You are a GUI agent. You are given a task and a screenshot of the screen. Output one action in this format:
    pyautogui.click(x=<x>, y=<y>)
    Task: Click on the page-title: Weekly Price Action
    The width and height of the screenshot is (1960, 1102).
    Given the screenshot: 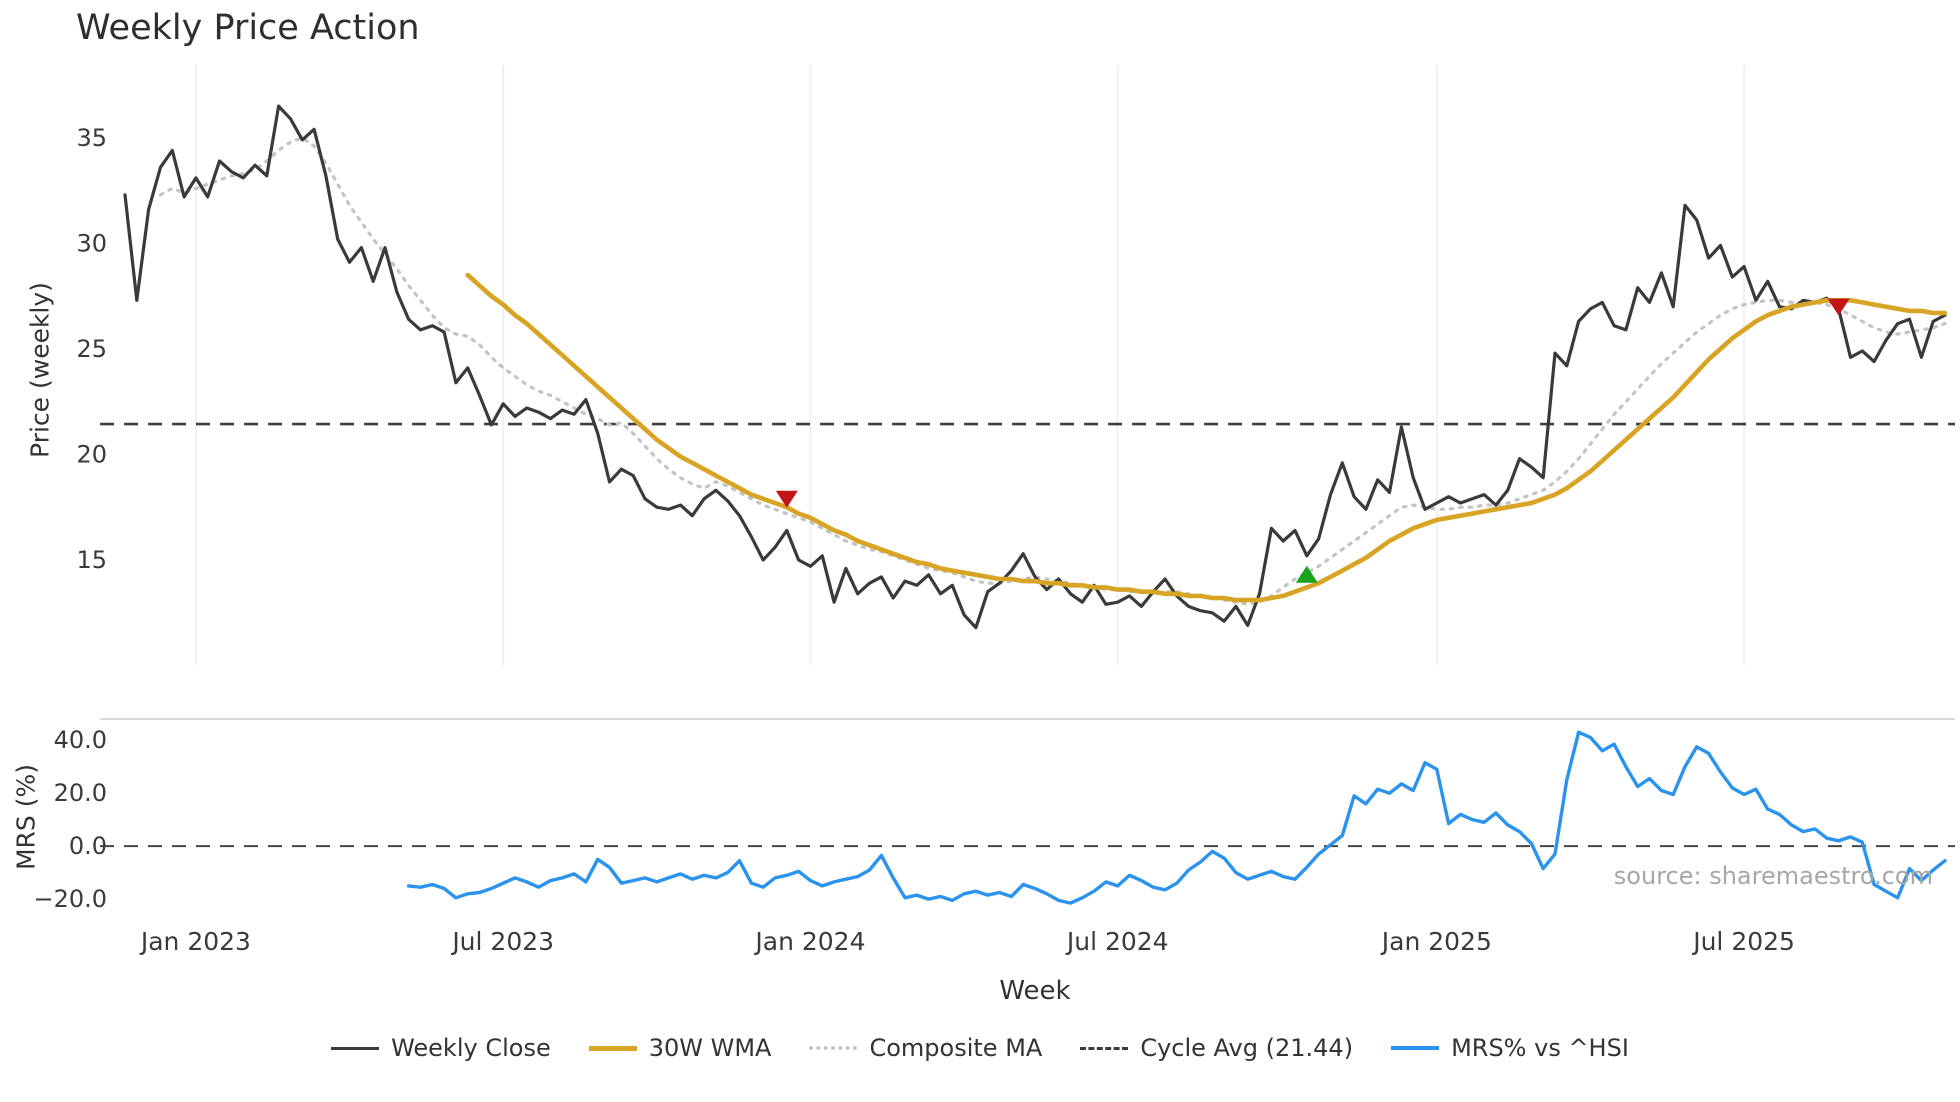 What is the action you would take?
    pyautogui.click(x=248, y=28)
    